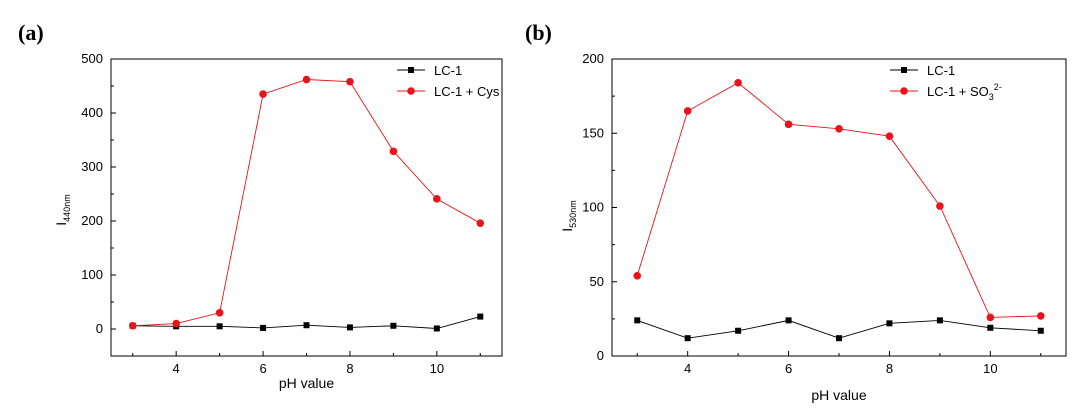 The height and width of the screenshot is (414, 1085). I want to click on y-tick-label: 50, so click(597, 281).